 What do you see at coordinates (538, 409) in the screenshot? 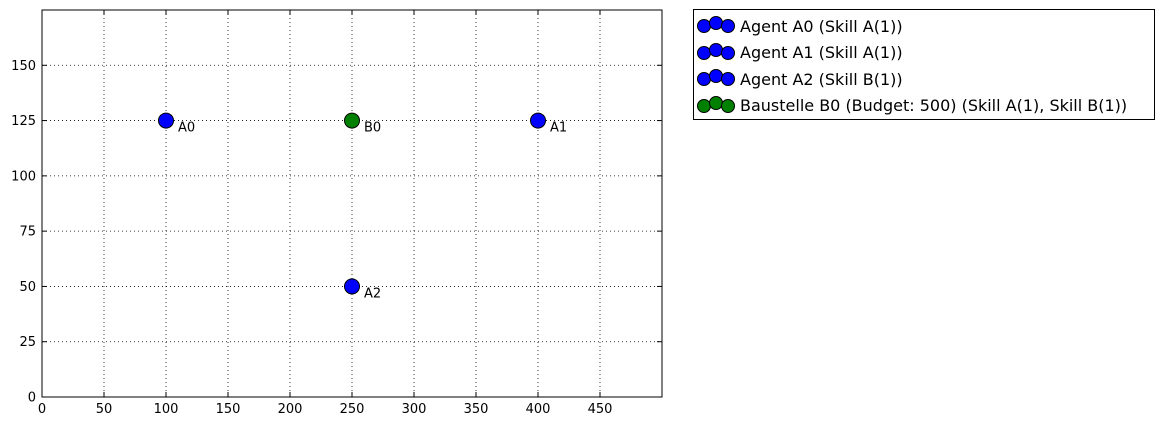
I see `x-tick-label: 400` at bounding box center [538, 409].